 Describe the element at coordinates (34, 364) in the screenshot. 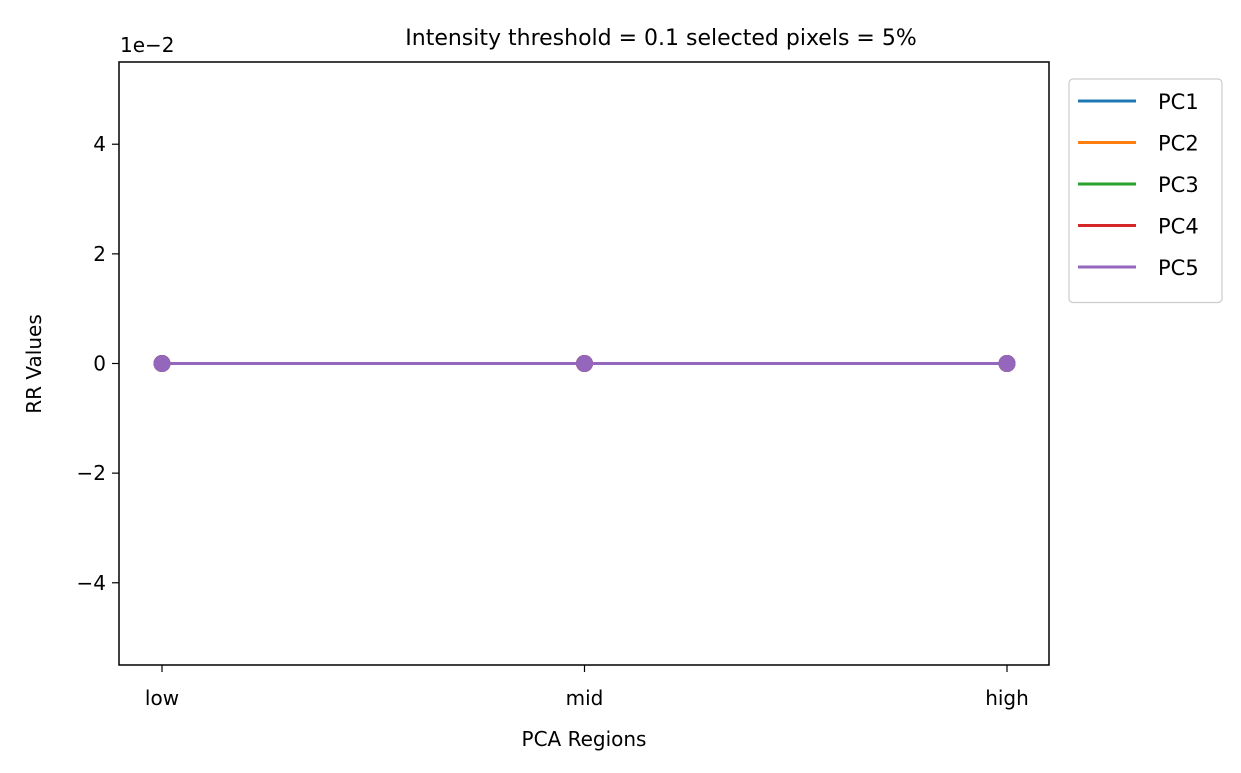

I see `y-axis-label: RR Values` at that location.